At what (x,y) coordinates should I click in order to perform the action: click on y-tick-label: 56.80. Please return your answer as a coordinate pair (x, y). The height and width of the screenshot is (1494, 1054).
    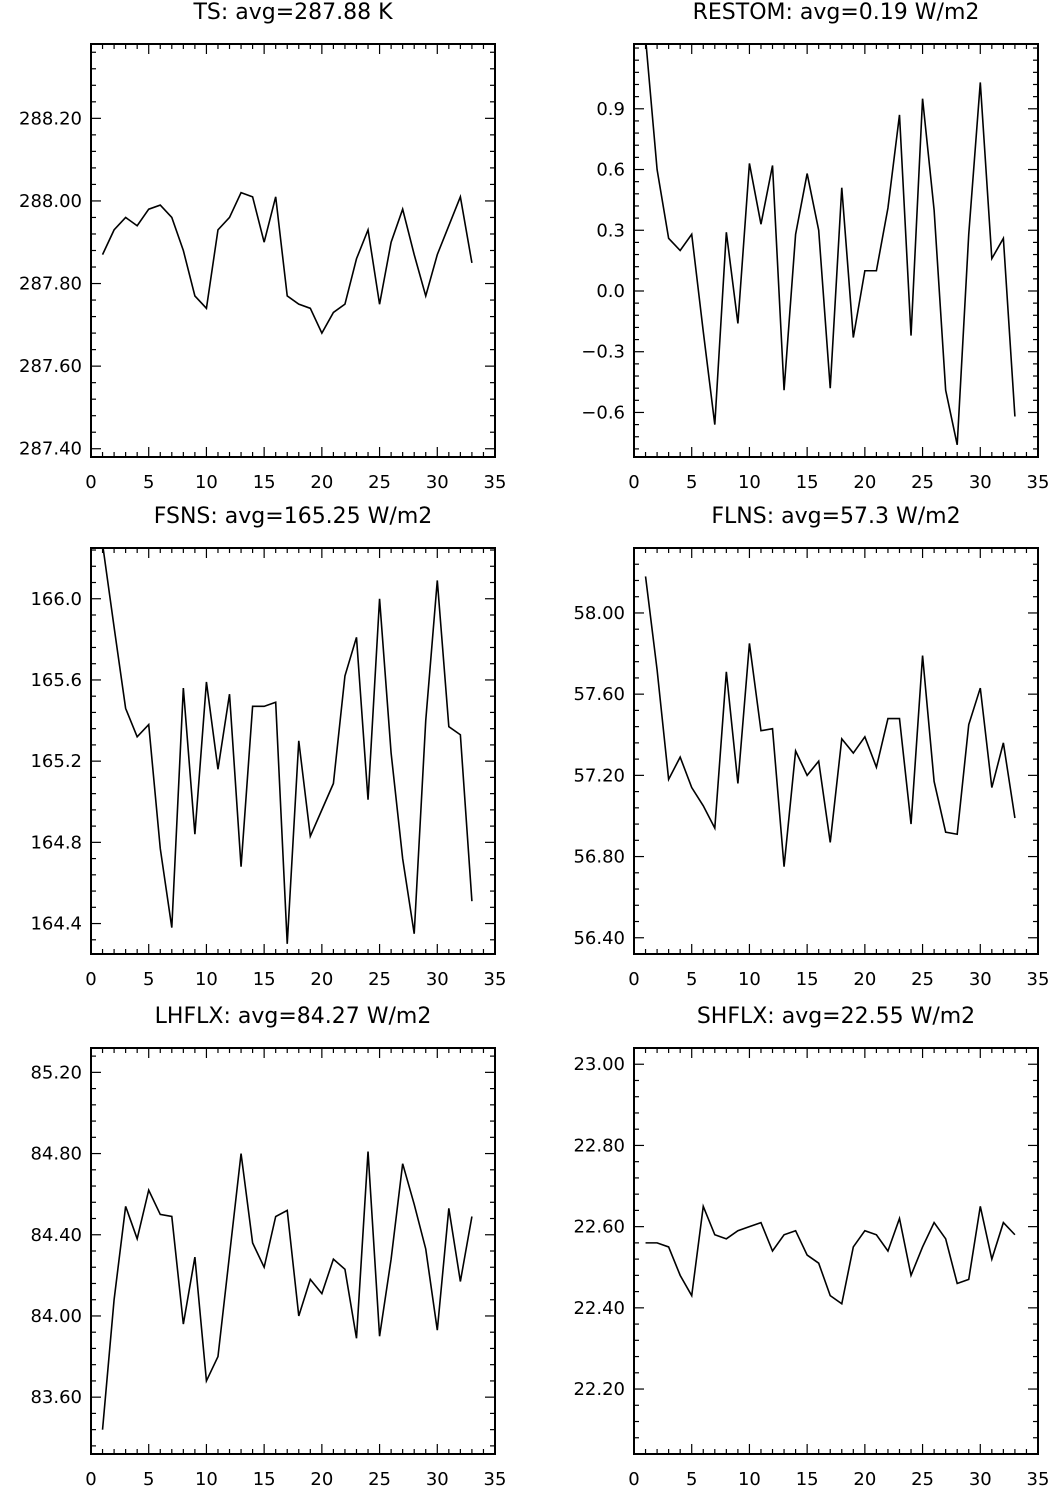
    Looking at the image, I should click on (599, 857).